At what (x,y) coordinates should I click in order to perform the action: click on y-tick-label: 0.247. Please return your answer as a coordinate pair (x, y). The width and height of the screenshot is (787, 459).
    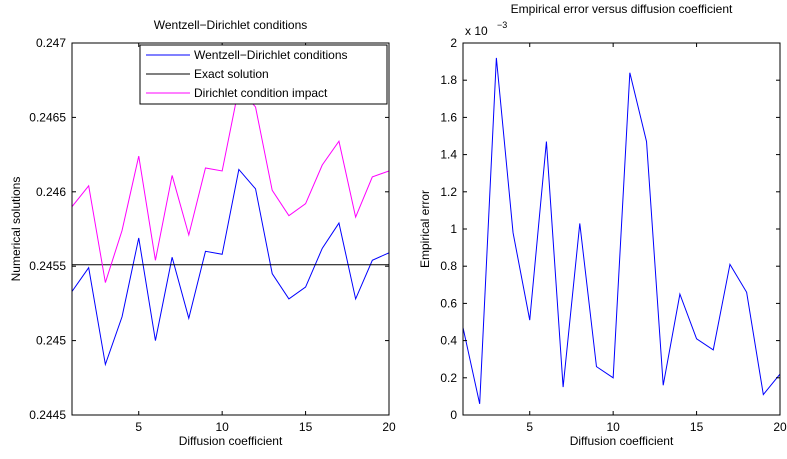
    Looking at the image, I should click on (51, 43).